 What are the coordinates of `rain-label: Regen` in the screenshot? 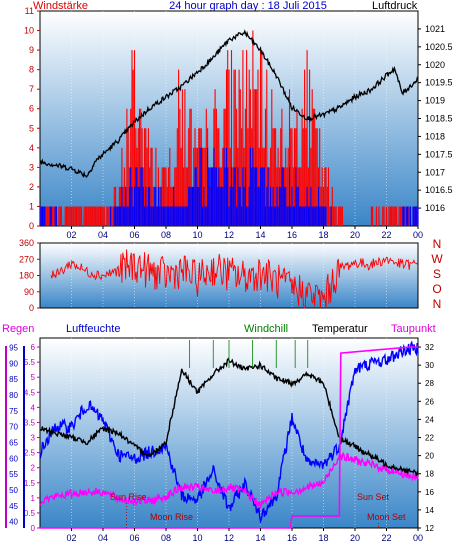 It's located at (18, 329).